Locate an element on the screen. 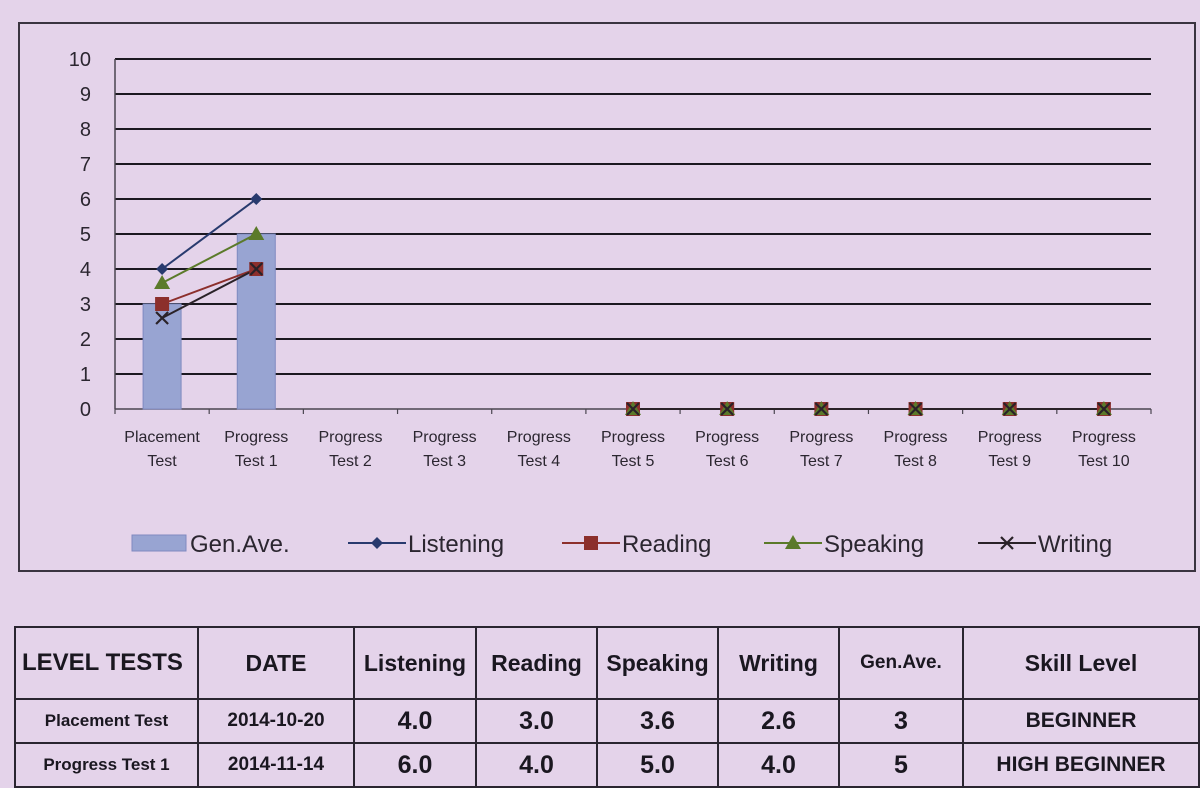 The width and height of the screenshot is (1200, 788). x-tick-label: Test 6 is located at coordinates (727, 461).